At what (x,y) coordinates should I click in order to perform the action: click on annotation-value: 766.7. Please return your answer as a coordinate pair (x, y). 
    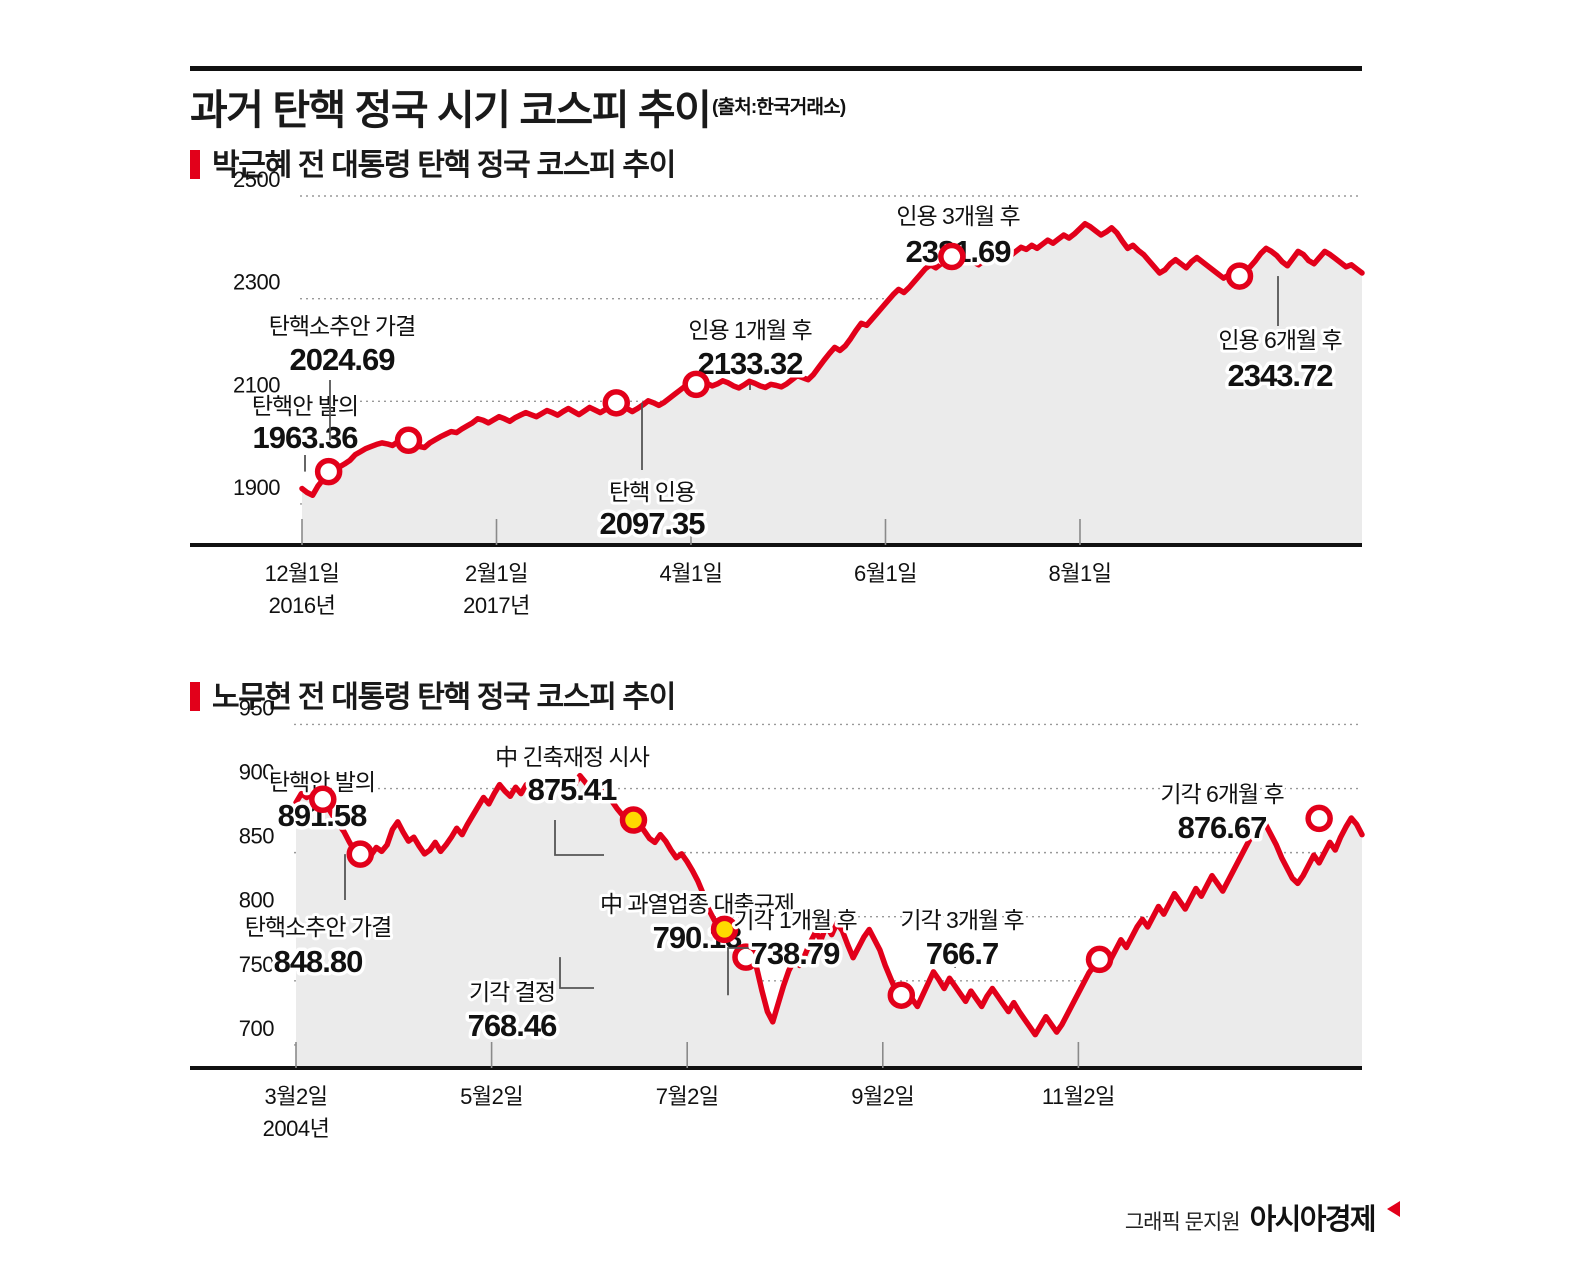
    Looking at the image, I should click on (962, 953).